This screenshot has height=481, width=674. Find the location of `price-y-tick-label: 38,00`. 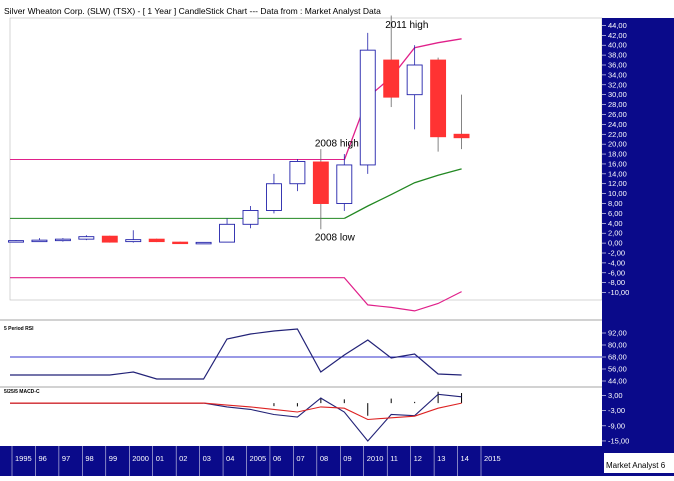

price-y-tick-label: 38,00 is located at coordinates (617, 55).